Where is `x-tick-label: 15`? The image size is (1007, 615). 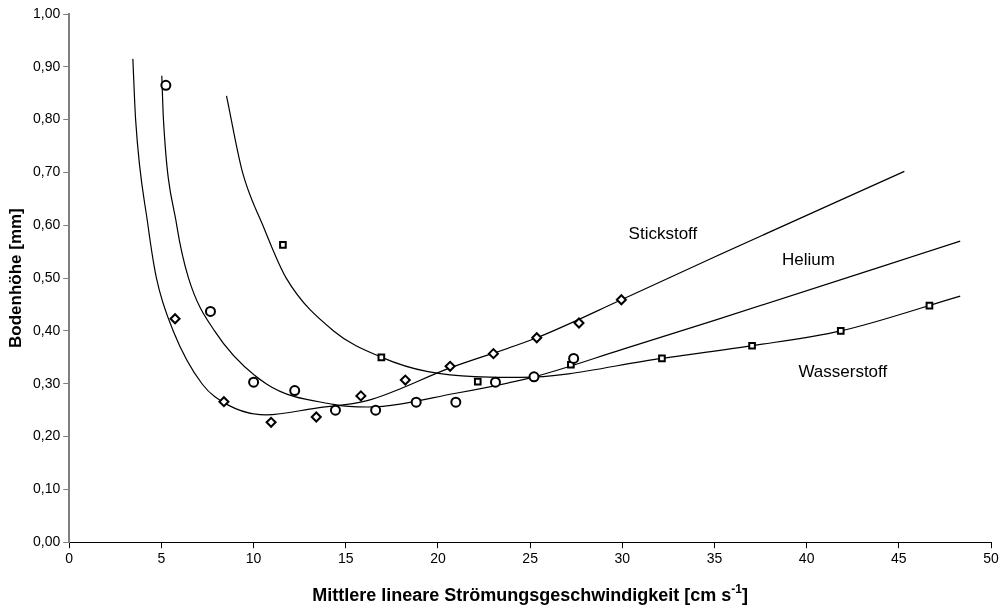 x-tick-label: 15 is located at coordinates (345, 558).